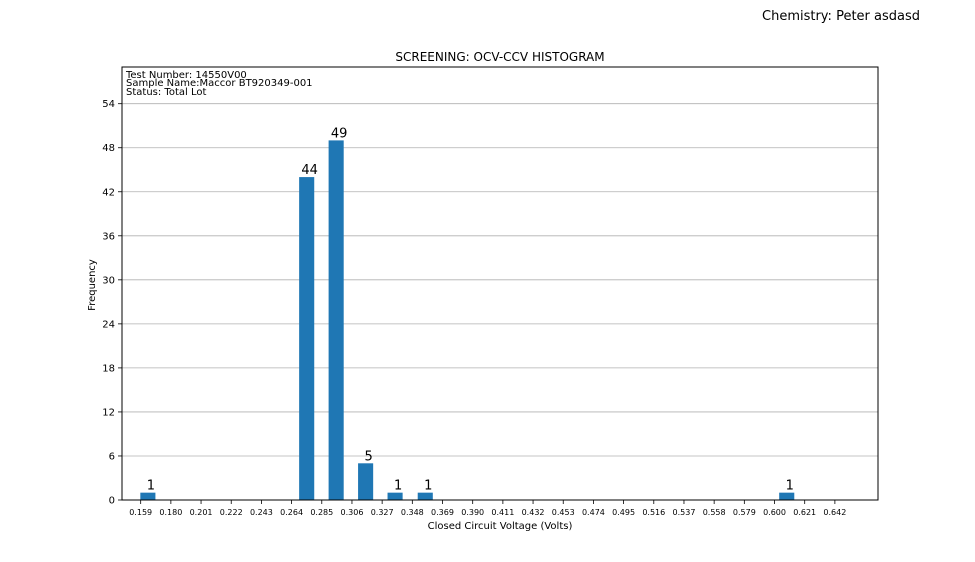 This screenshot has height=562, width=975. I want to click on x-tick-label: 0.642, so click(834, 512).